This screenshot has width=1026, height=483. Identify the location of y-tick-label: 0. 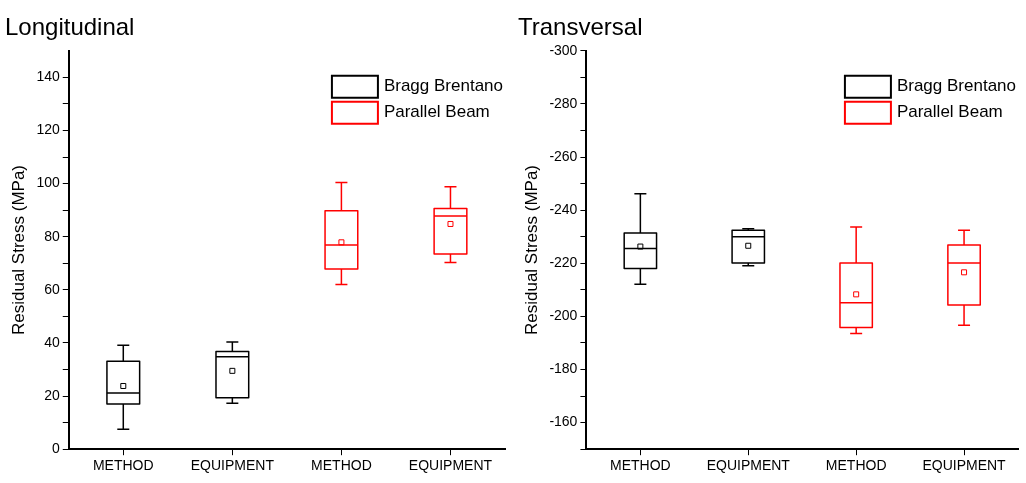
(55, 448).